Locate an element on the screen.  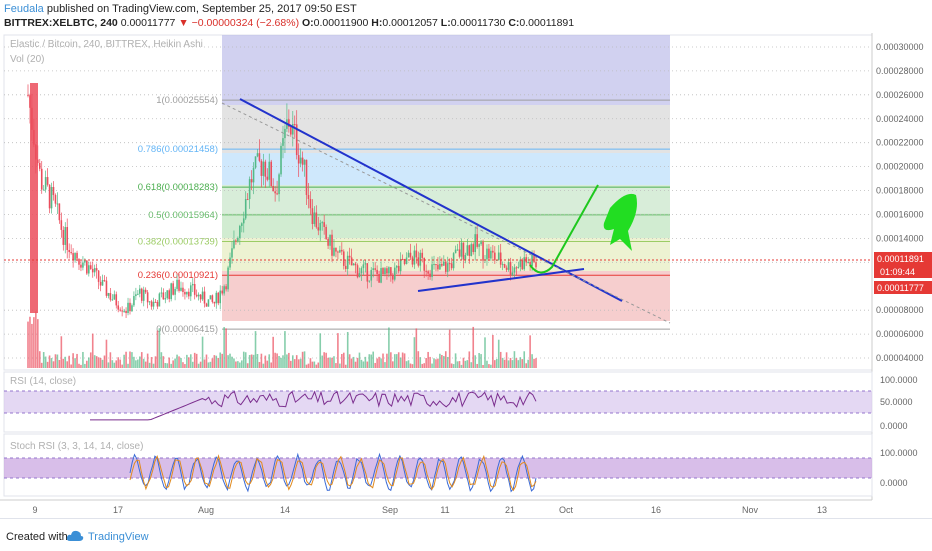
y-tick-label: 0.00004000 is located at coordinates (900, 358).